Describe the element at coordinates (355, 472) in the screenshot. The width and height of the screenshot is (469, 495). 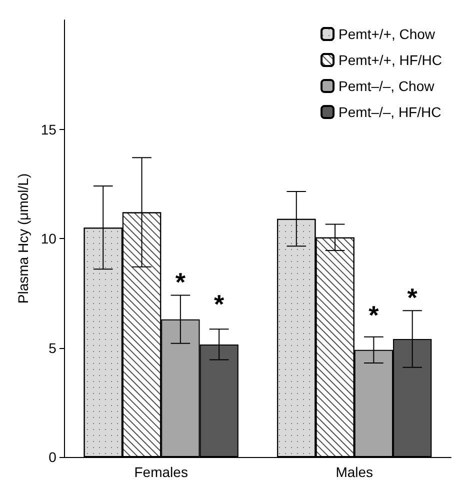
I see `x-tick-label: Males` at that location.